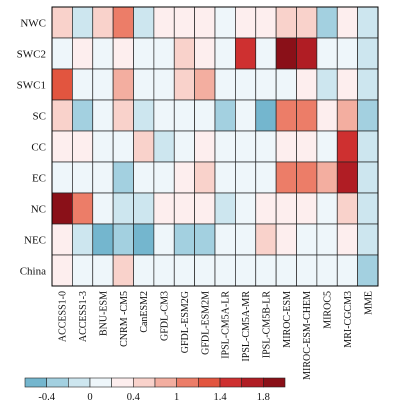  Describe the element at coordinates (226, 325) in the screenshot. I see `x-tick-label: IPSL-CM5A-LR` at that location.